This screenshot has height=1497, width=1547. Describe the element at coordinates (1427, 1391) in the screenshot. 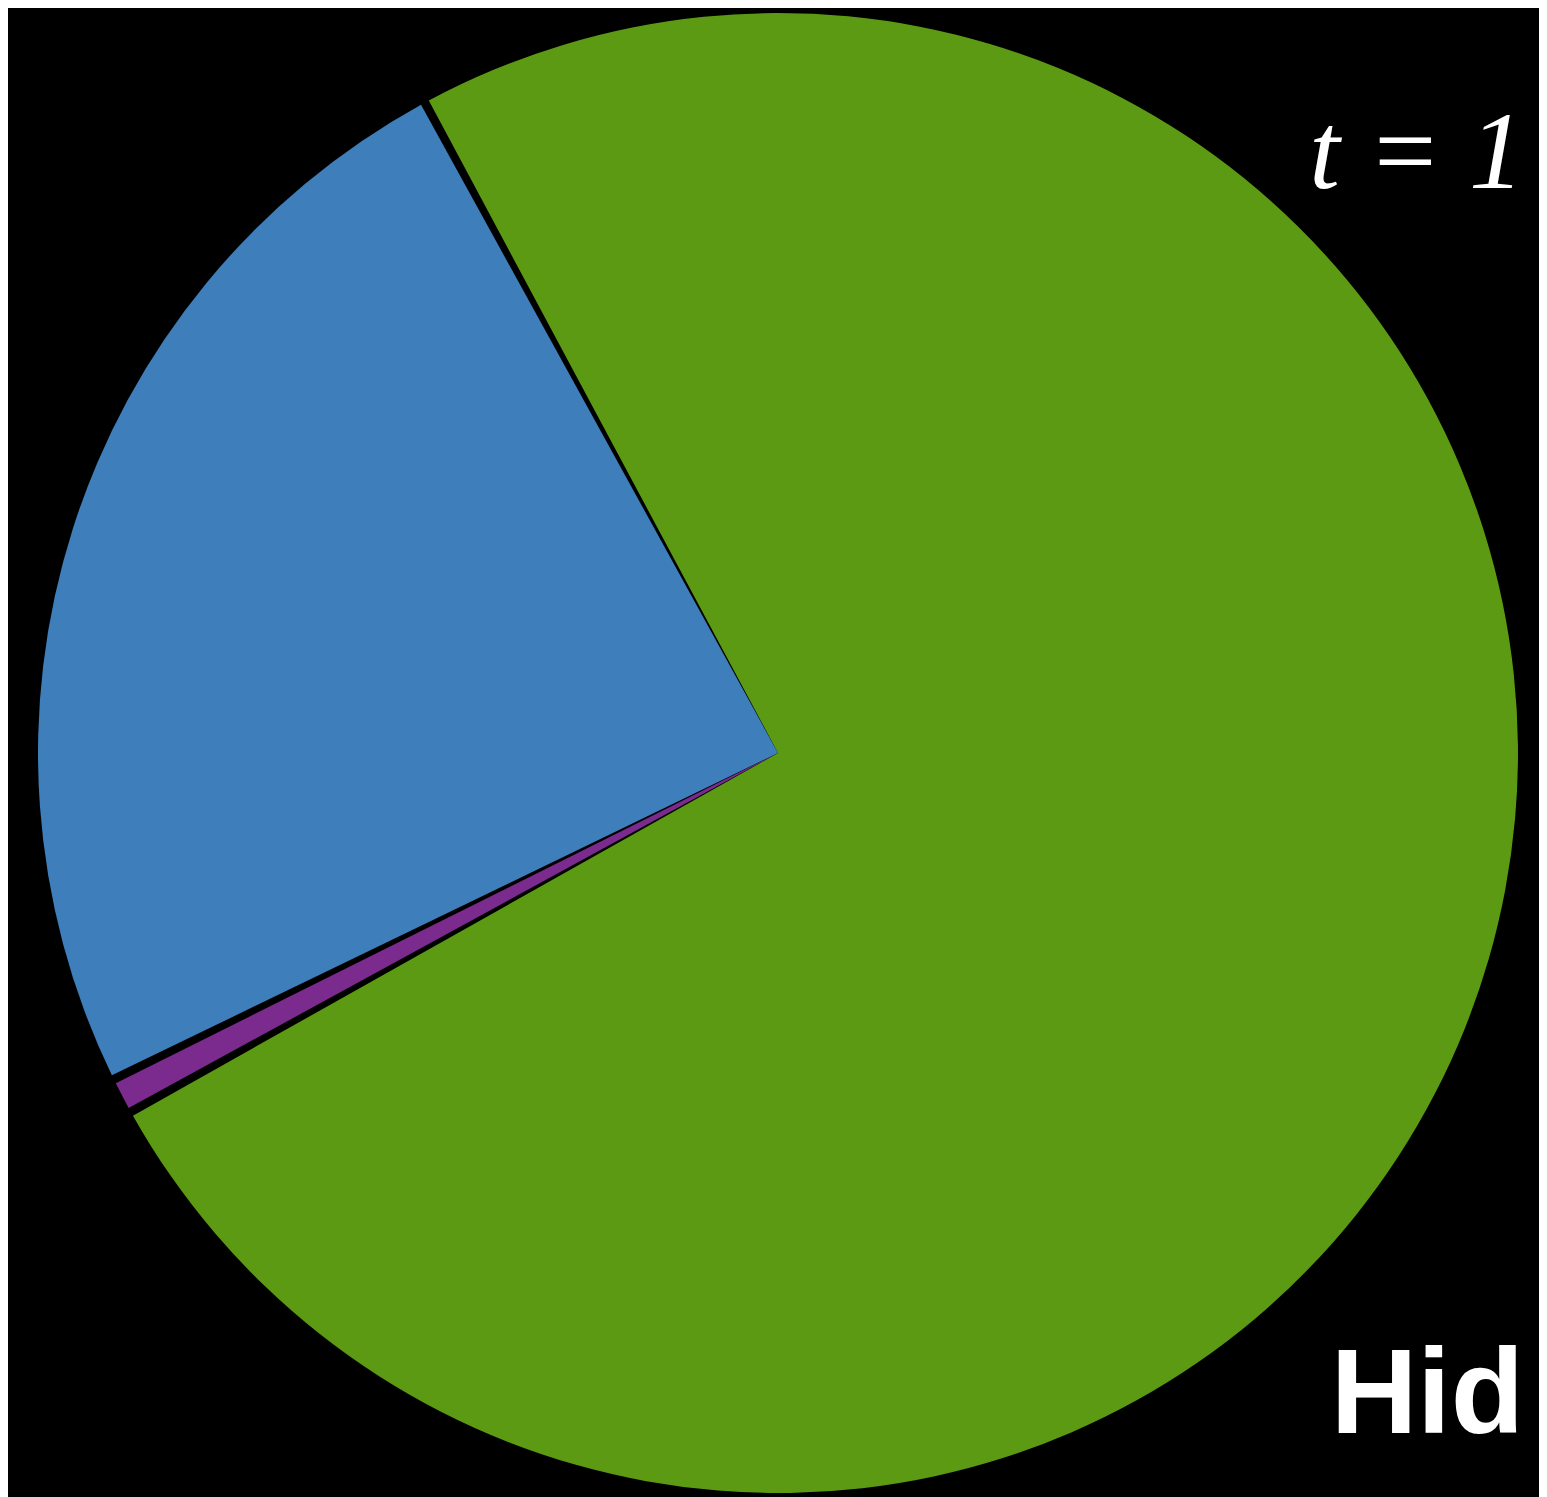

I see `slice-label: Hid` at that location.